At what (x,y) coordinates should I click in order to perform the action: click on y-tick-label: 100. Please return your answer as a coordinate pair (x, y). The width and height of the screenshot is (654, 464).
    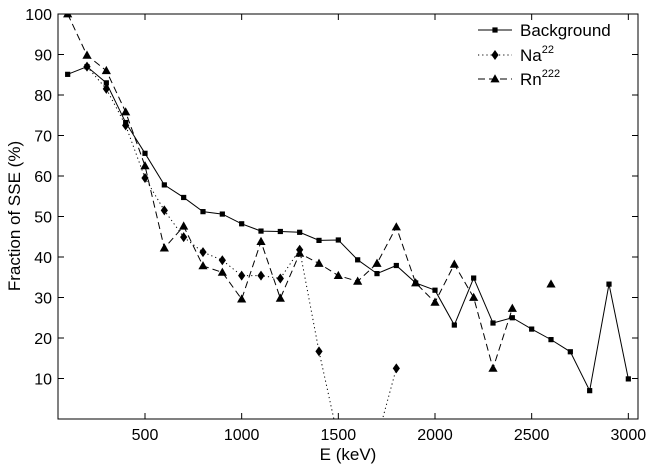
    Looking at the image, I should click on (38, 15).